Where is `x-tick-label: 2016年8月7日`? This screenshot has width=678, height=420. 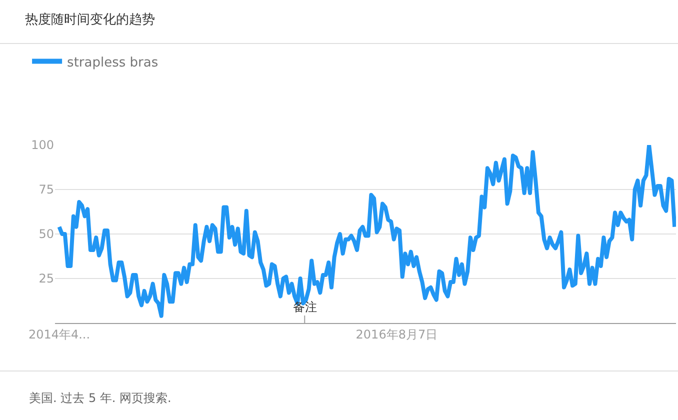 x-tick-label: 2016年8月7日 is located at coordinates (397, 334).